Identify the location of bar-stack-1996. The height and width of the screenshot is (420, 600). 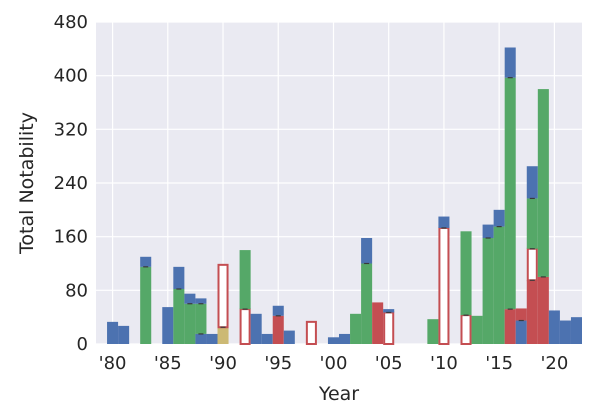
(289, 337).